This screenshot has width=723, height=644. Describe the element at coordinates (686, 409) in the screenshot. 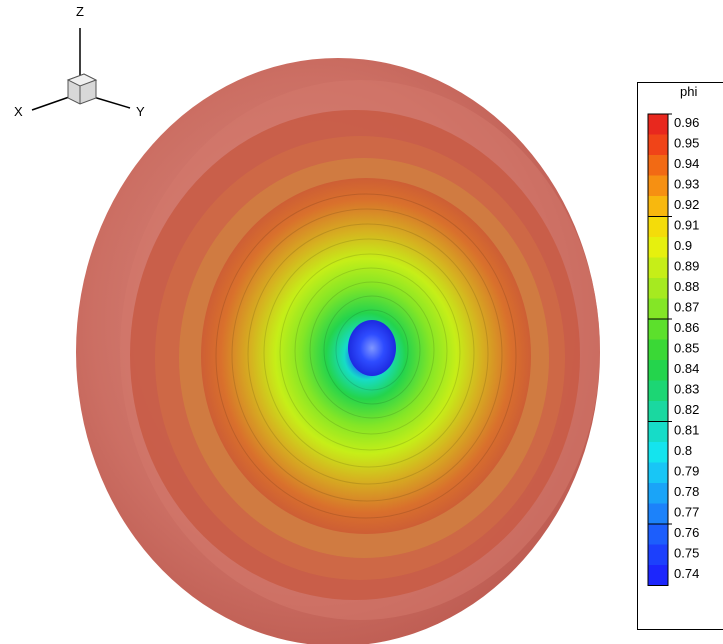

I see `legend-level-label: 0.82` at that location.